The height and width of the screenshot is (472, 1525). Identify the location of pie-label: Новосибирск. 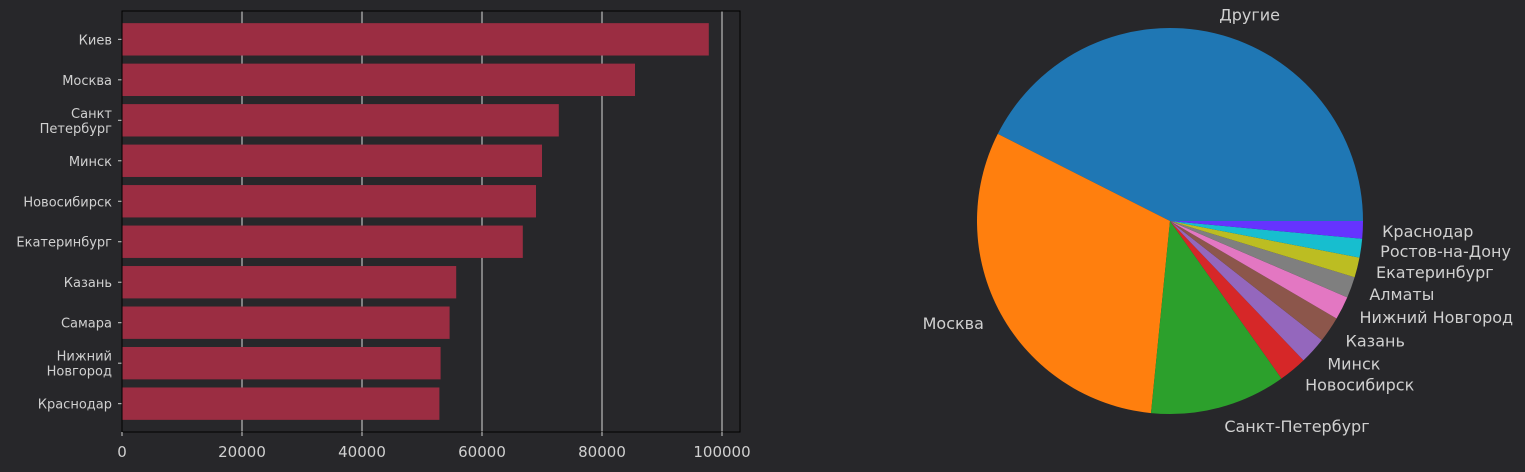
(1359, 385).